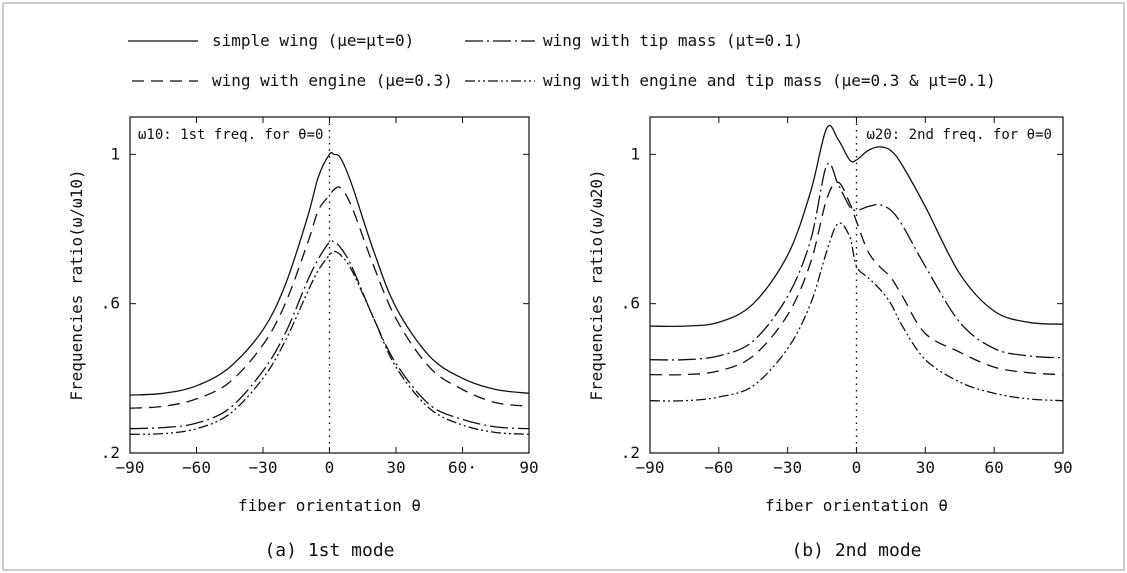 The width and height of the screenshot is (1127, 573). I want to click on legend-label-tip-mass: wing with tip mass (μt=0.1), so click(673, 40).